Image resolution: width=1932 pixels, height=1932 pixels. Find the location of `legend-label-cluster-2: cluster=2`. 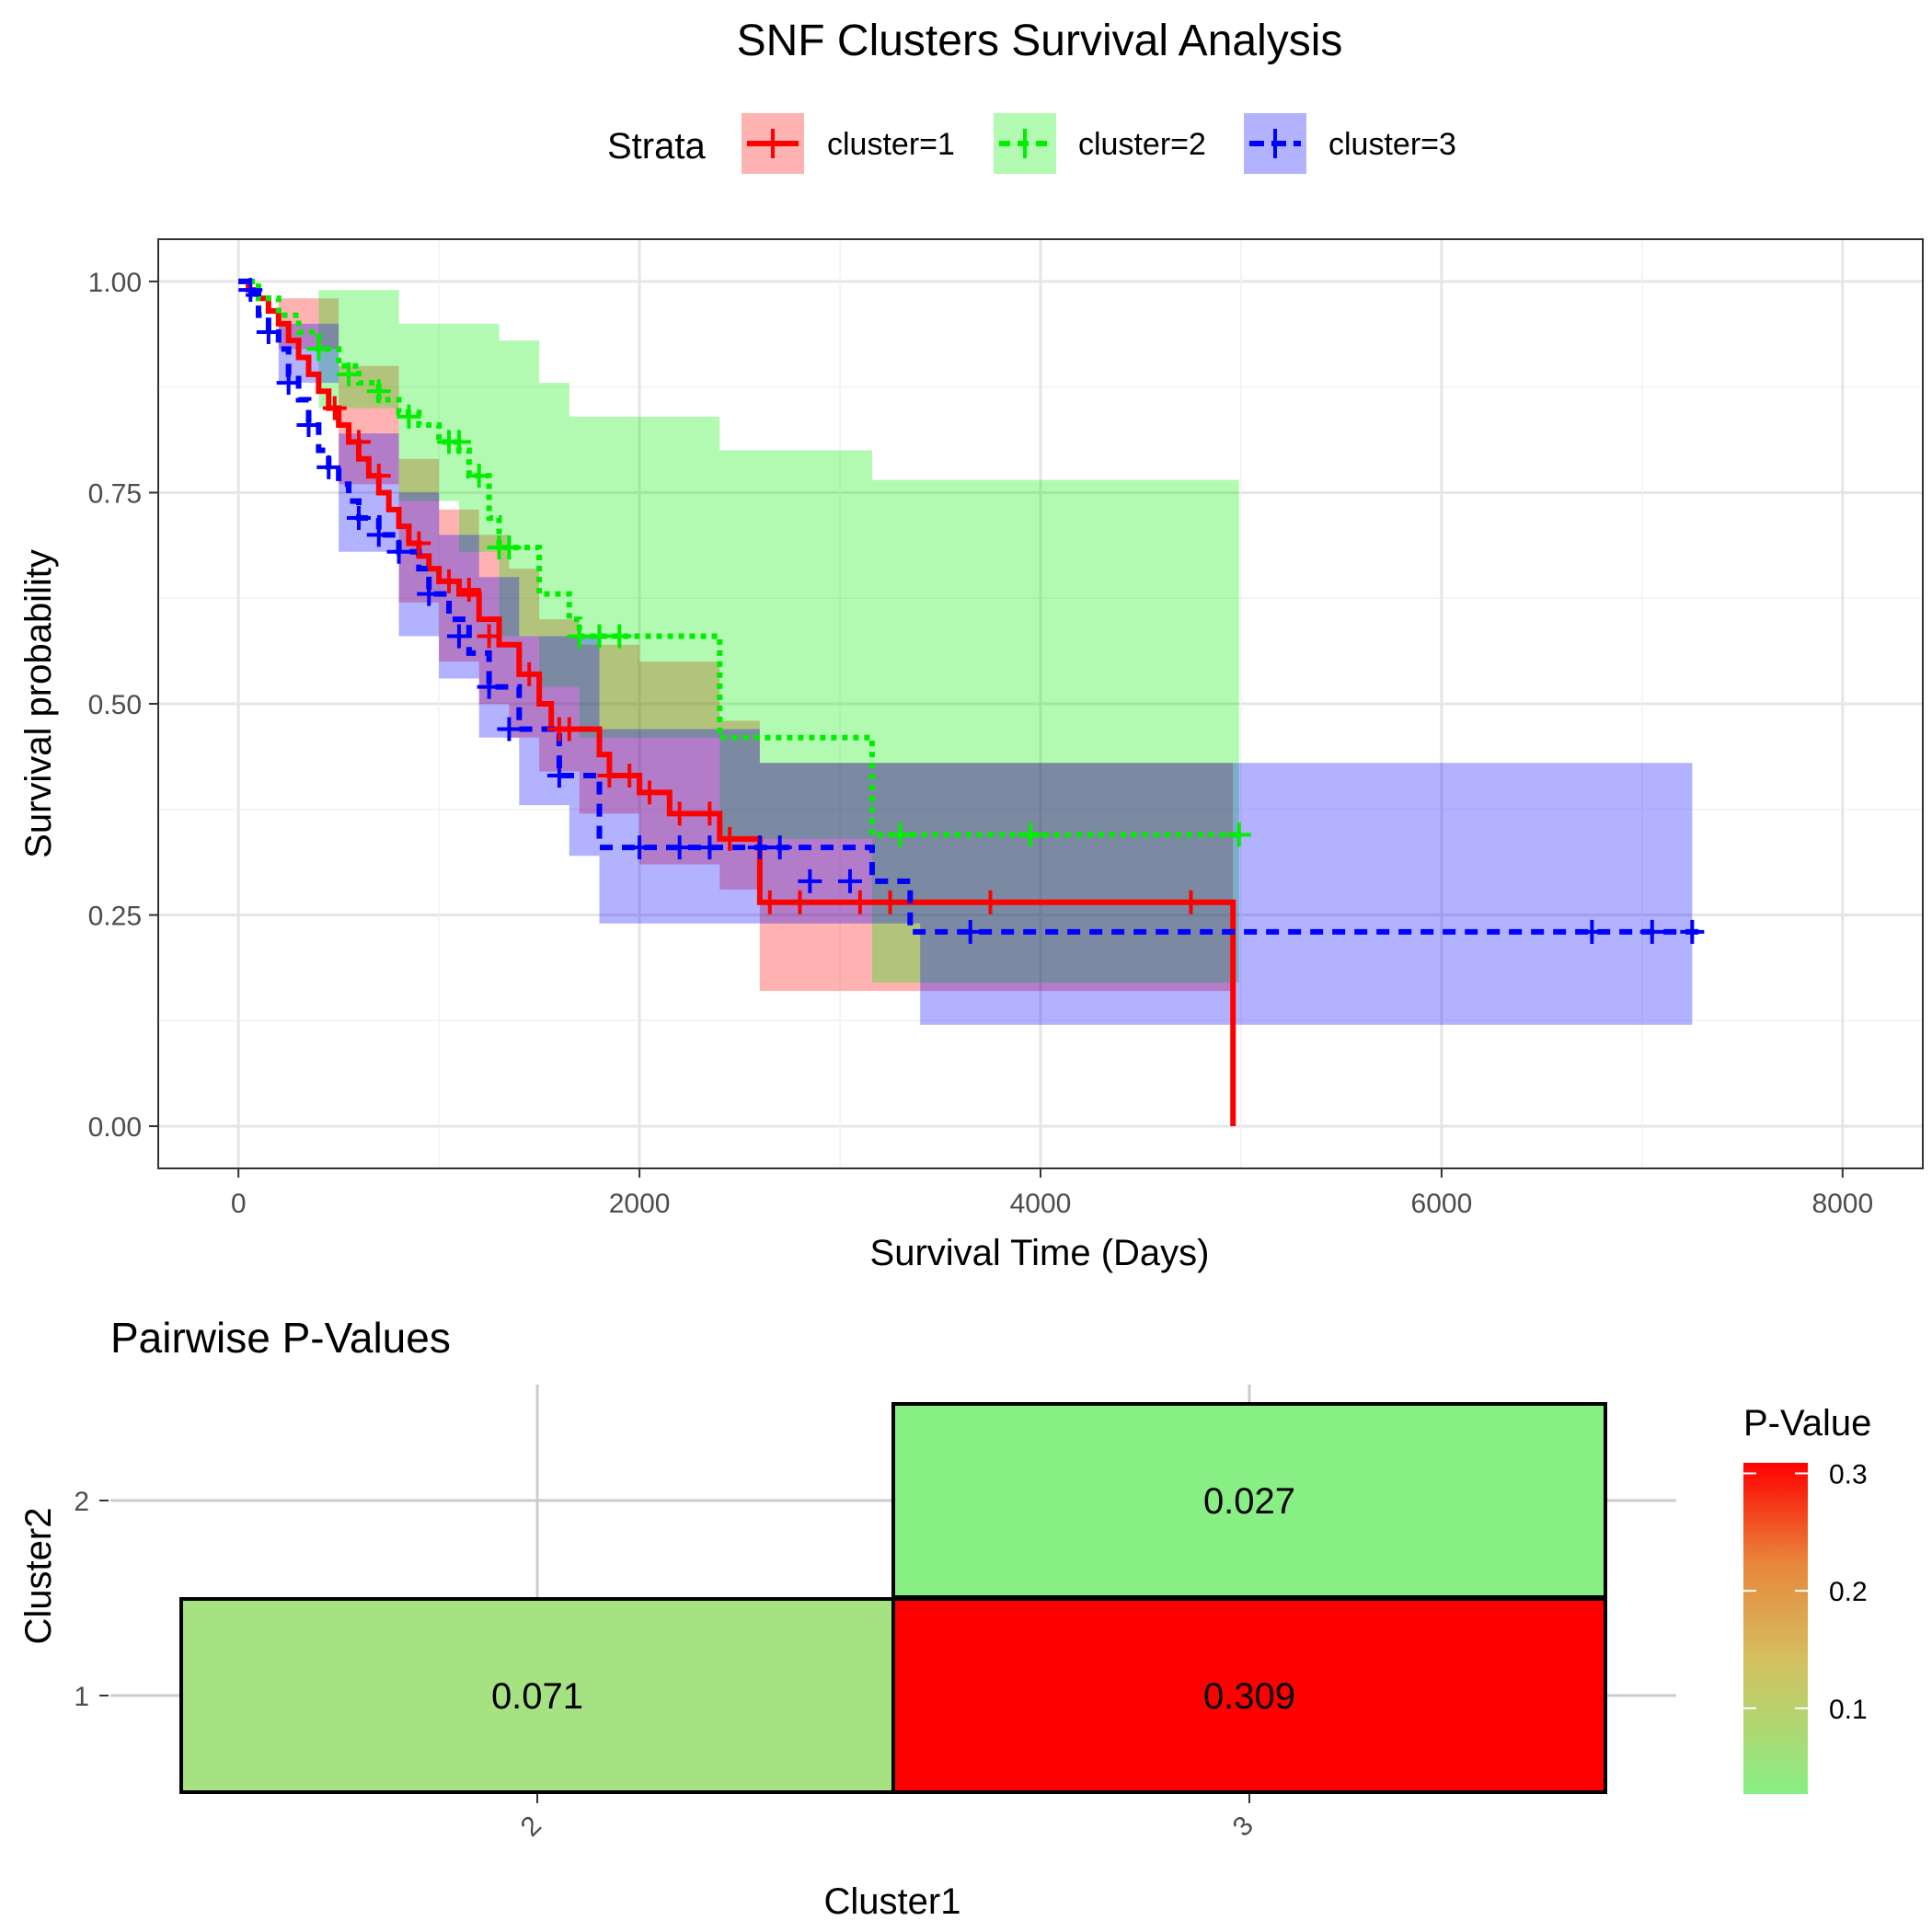

legend-label-cluster-2: cluster=2 is located at coordinates (1142, 144).